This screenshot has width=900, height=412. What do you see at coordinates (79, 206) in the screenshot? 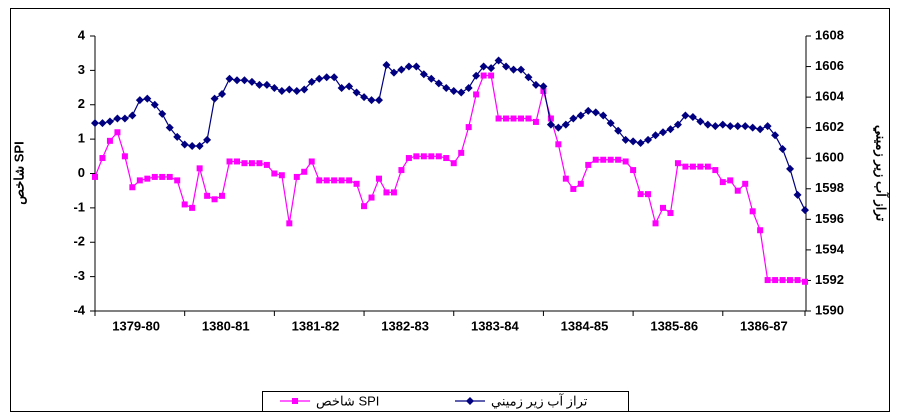
I see `y-tick-label: -1` at bounding box center [79, 206].